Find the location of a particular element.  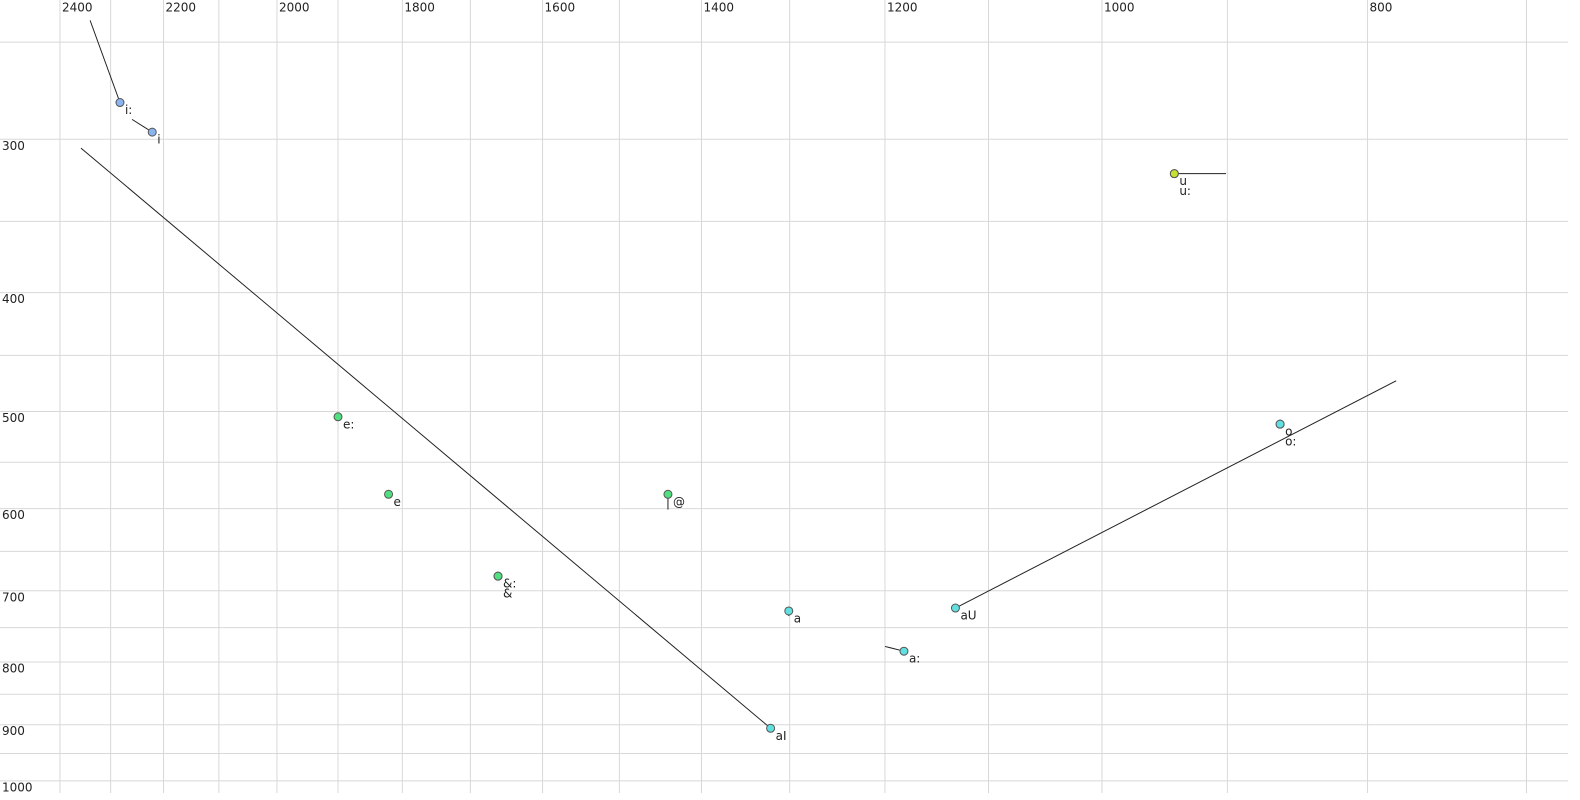

x-tick-label: 1800 is located at coordinates (419, 8).